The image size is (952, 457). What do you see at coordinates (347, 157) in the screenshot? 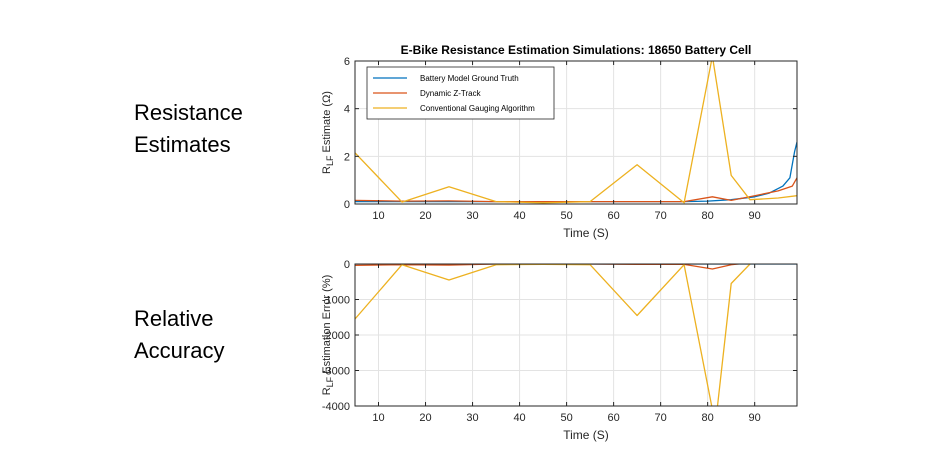
I see `y-tick-label: 2` at bounding box center [347, 157].